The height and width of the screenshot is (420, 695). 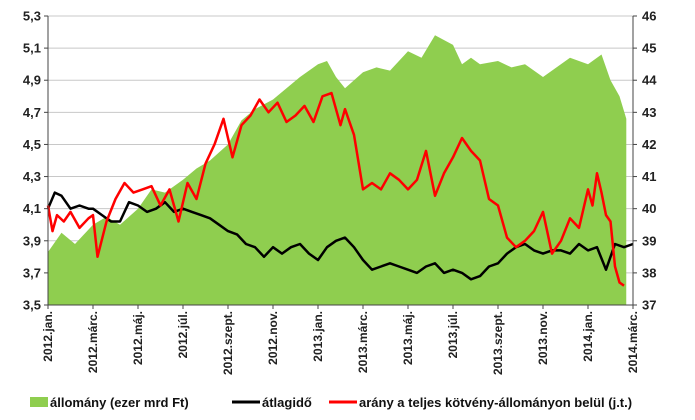 I want to click on x-tick-label: 2012.szept., so click(x=228, y=343).